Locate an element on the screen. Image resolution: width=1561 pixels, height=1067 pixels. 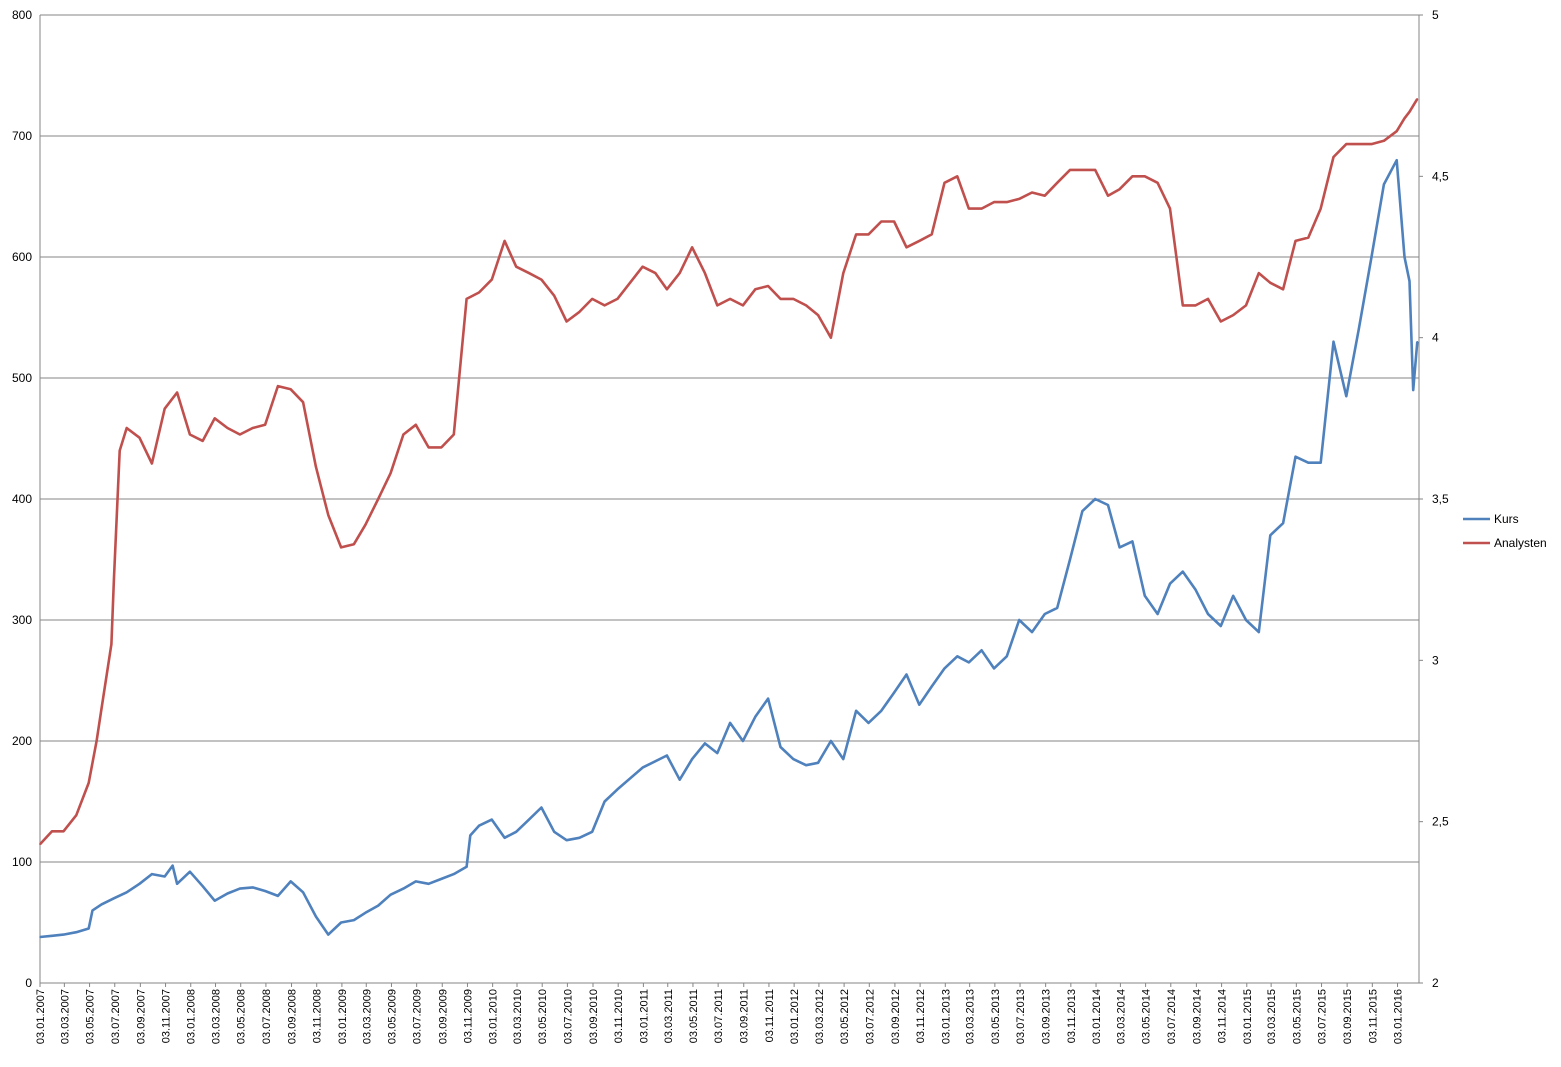
y-axis-tick-label: 0 is located at coordinates (28, 983).